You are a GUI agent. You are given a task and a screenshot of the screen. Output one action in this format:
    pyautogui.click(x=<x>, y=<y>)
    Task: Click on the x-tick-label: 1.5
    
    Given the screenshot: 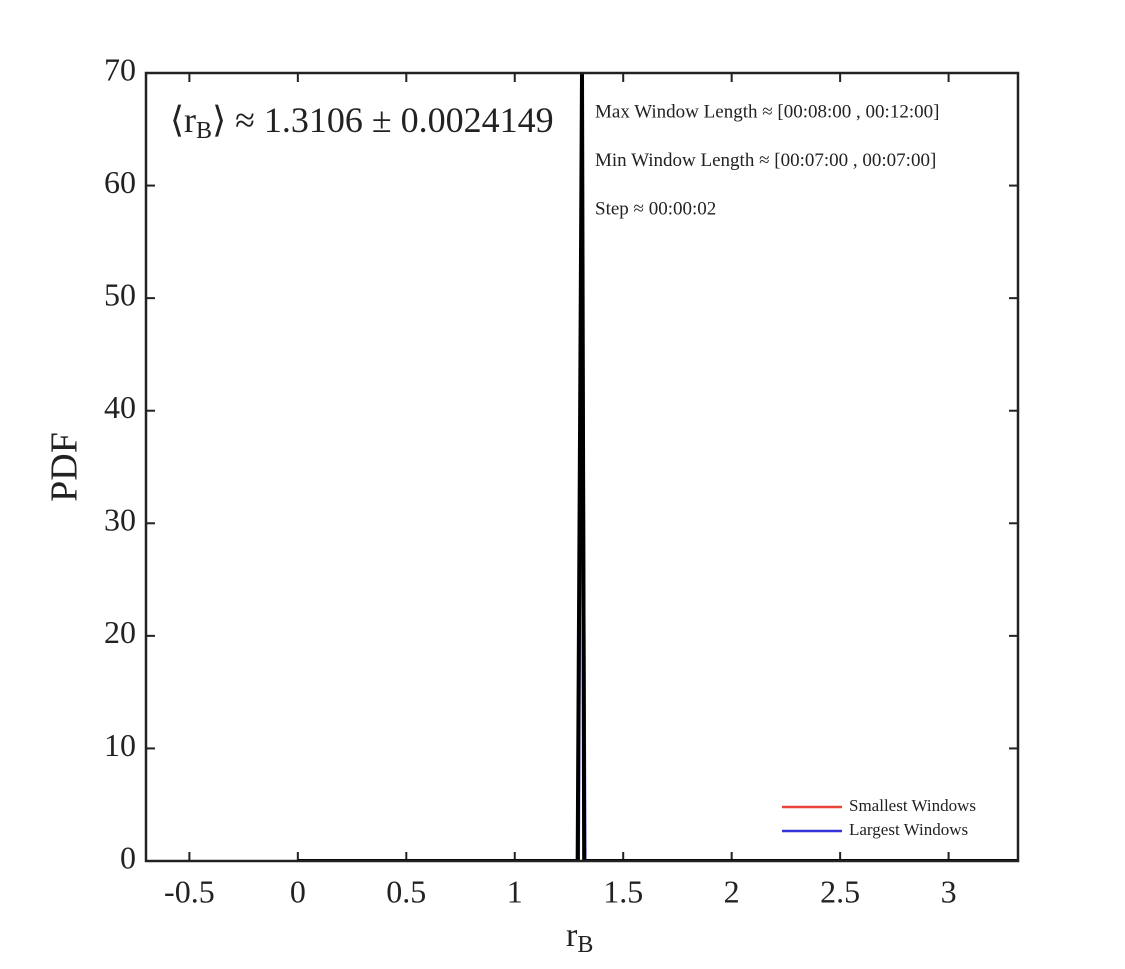 What is the action you would take?
    pyautogui.click(x=623, y=891)
    